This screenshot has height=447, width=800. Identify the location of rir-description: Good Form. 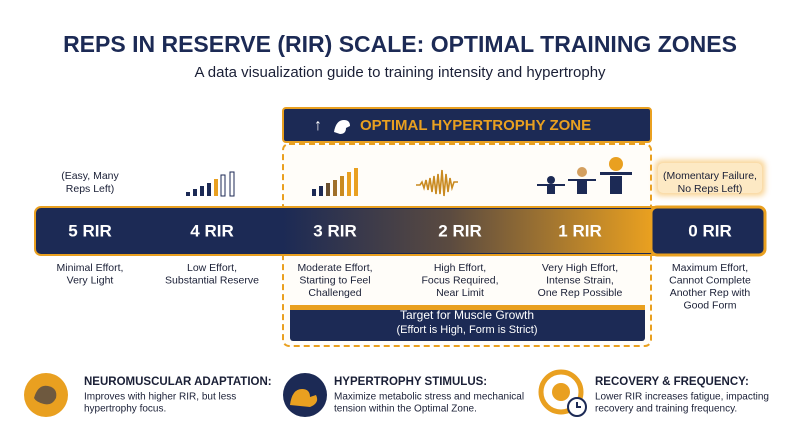
(709, 305).